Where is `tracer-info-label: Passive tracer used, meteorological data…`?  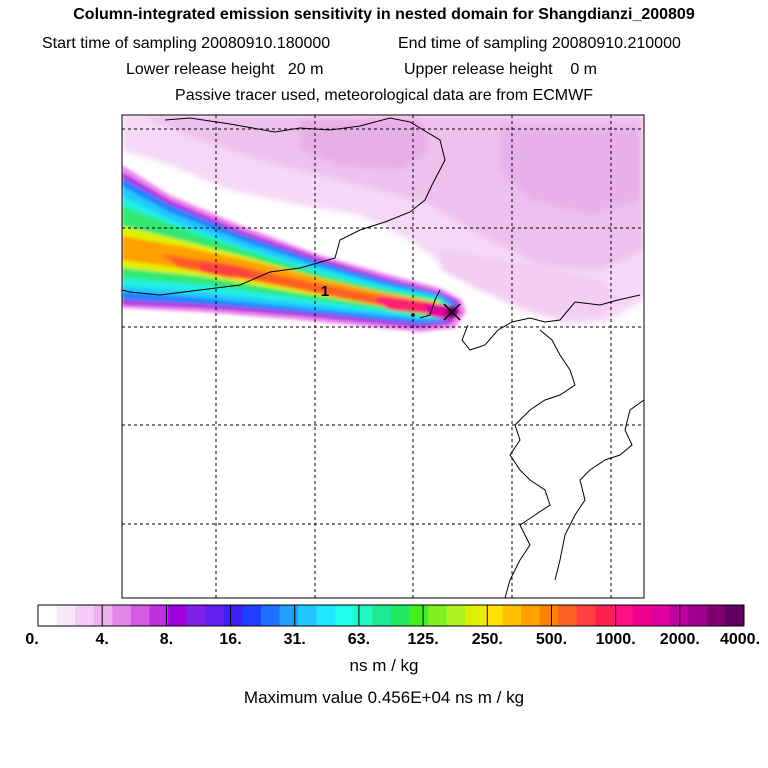 tracer-info-label: Passive tracer used, meteorological data… is located at coordinates (384, 95).